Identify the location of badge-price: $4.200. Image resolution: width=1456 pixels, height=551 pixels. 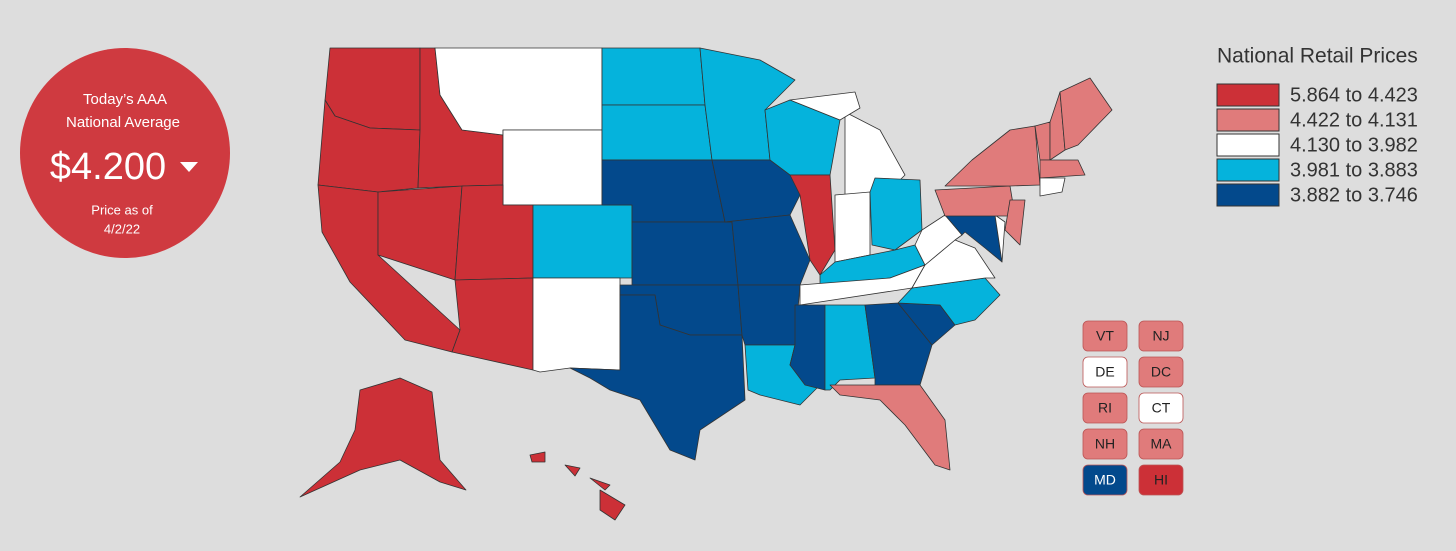
(108, 167).